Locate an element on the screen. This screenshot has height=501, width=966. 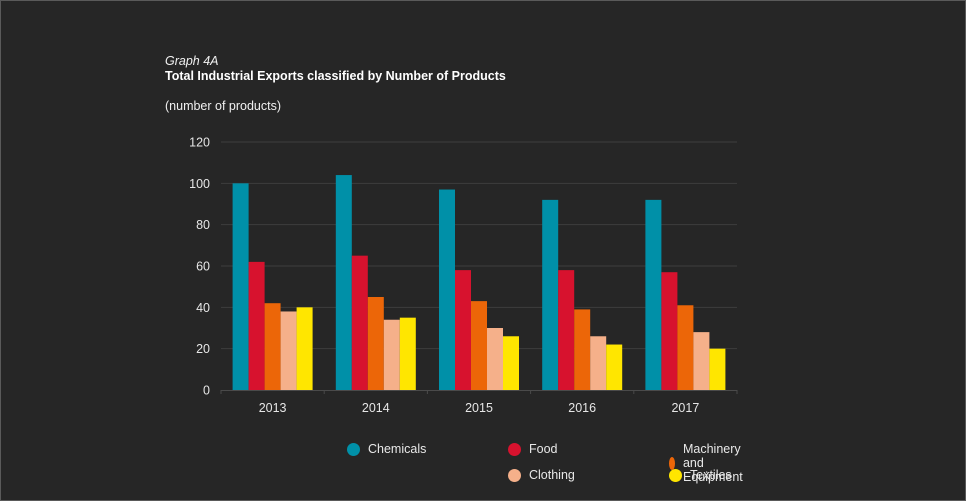
bar-food-2013 is located at coordinates (256, 325).